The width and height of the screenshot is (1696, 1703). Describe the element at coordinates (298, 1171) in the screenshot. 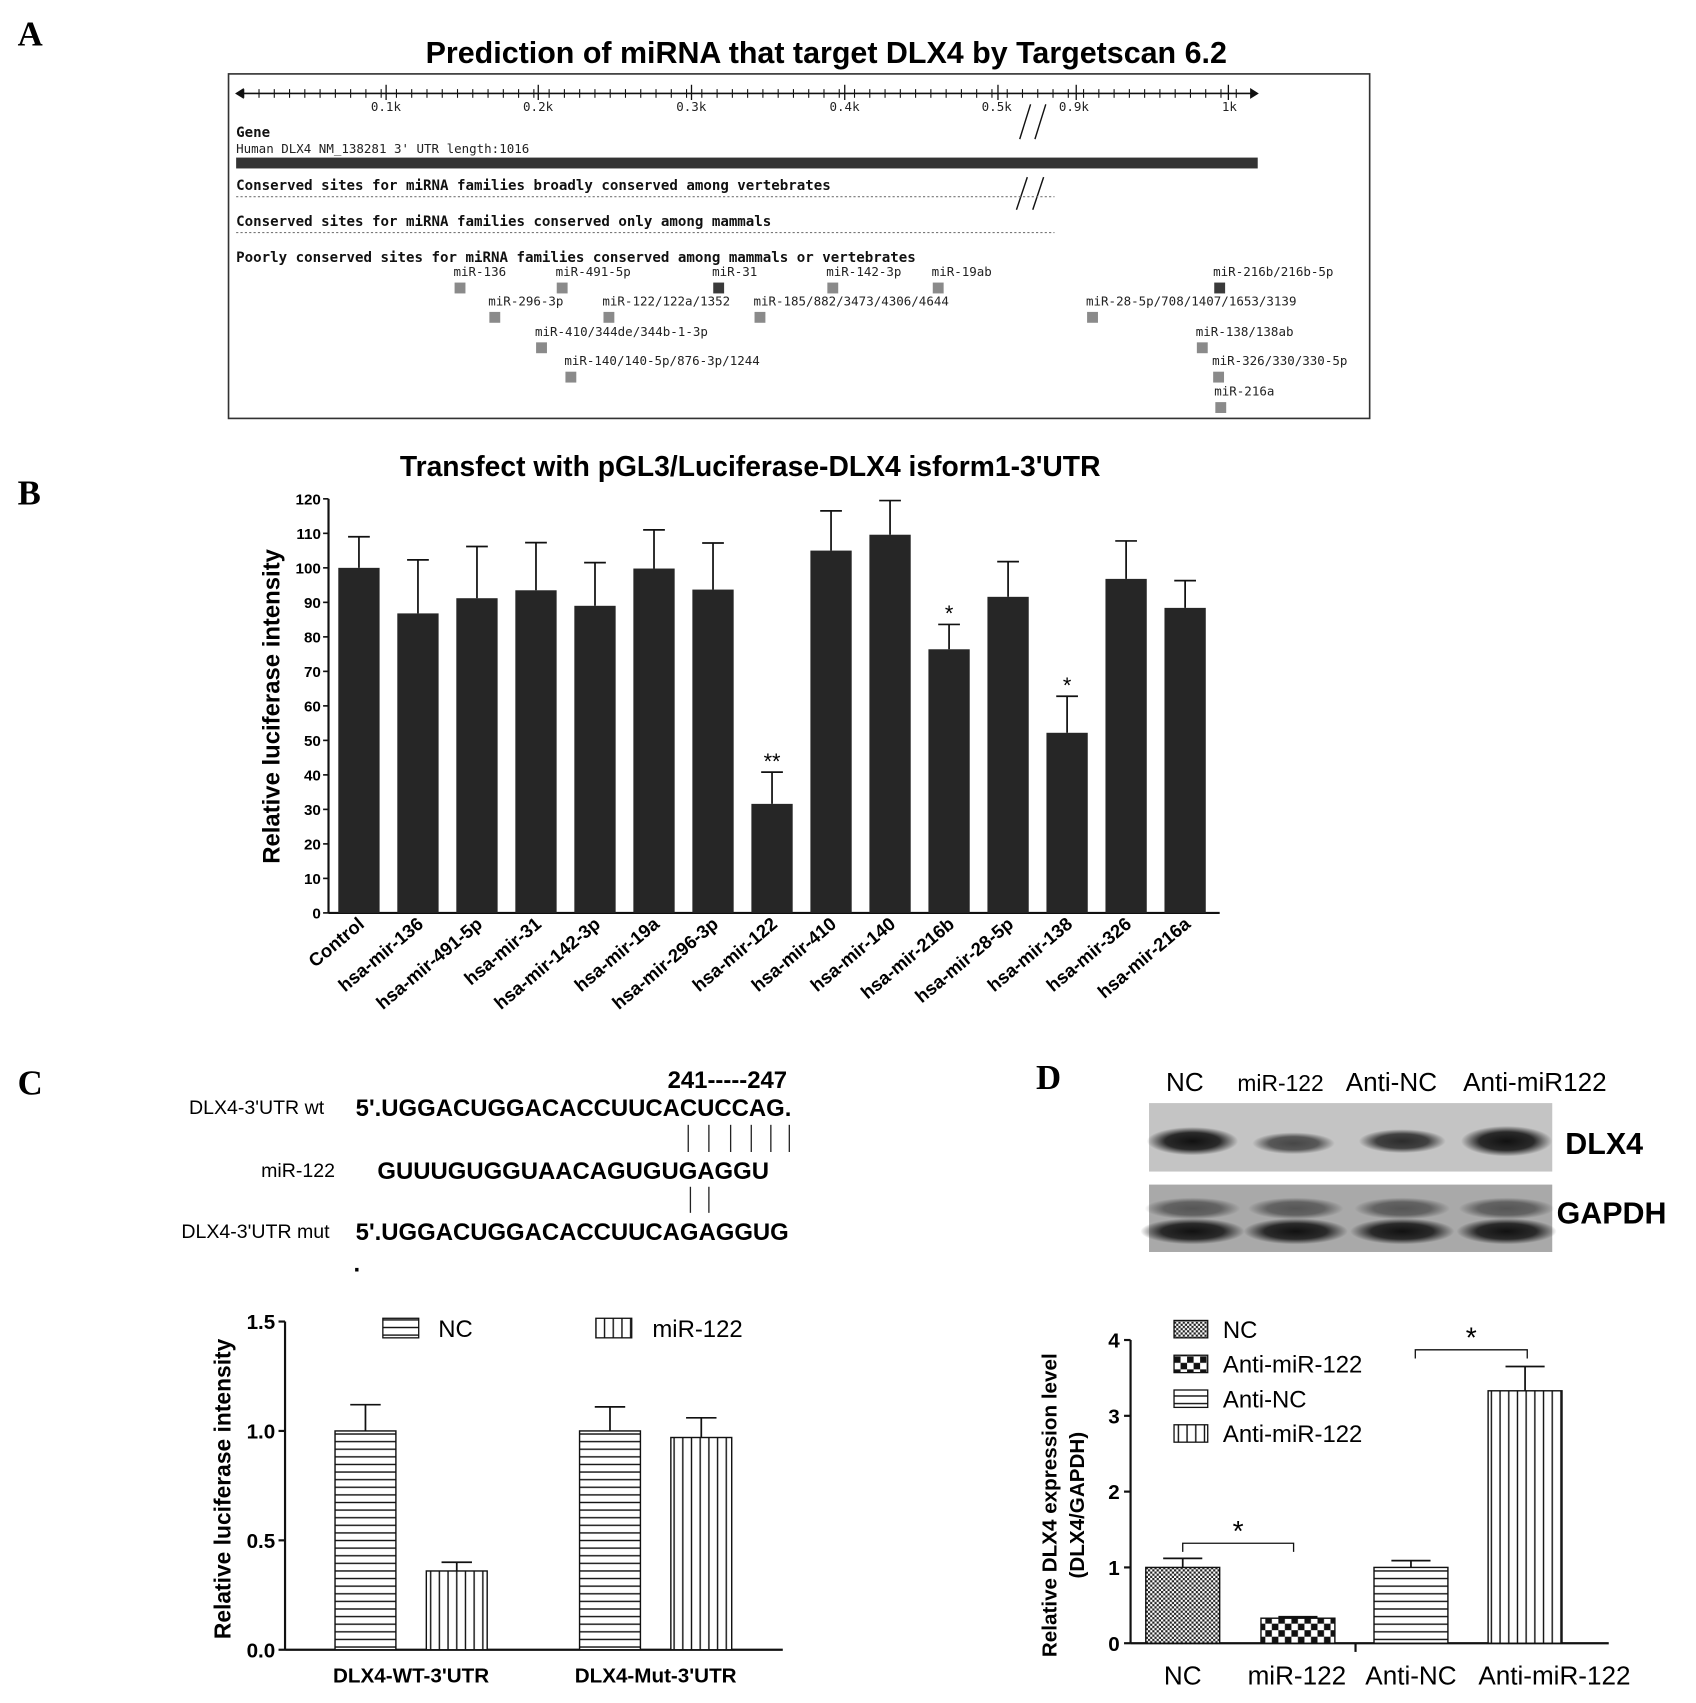

I see `mir-label: miR-122` at that location.